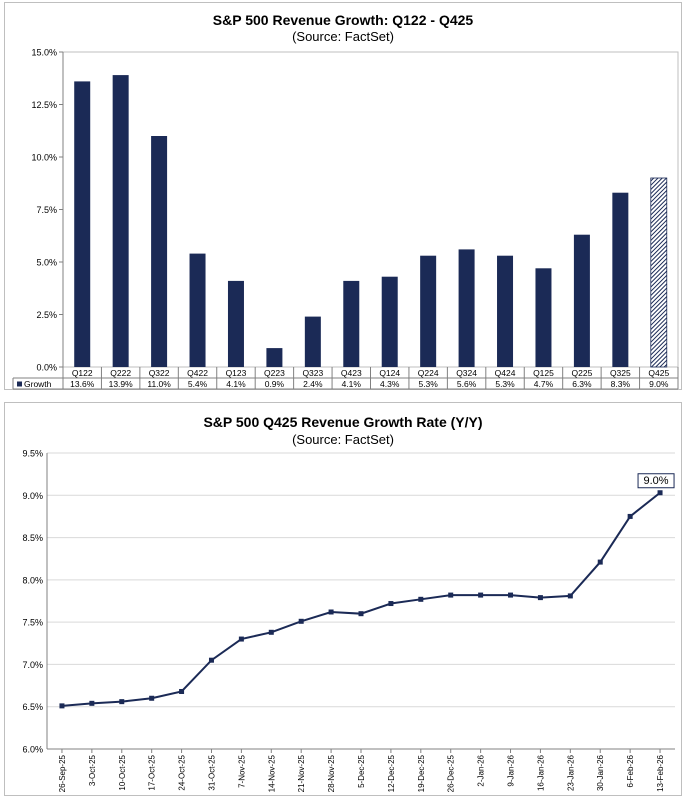 The image size is (687, 799). Describe the element at coordinates (120, 373) in the screenshot. I see `bar-category-label: Q222` at that location.